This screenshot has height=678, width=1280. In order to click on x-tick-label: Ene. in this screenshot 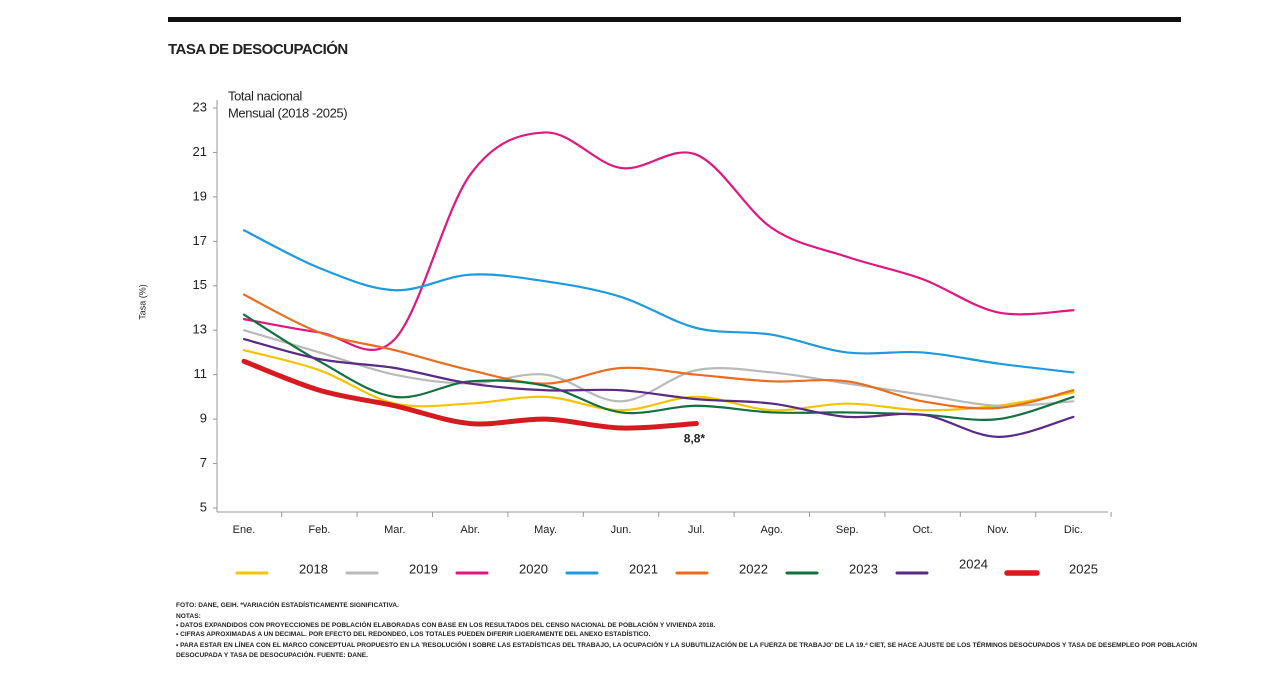, I will do `click(244, 530)`.